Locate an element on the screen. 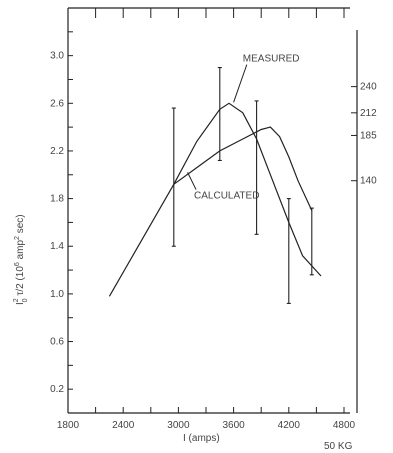  right-side-labels: 240 212 185 140 is located at coordinates (364, 134).